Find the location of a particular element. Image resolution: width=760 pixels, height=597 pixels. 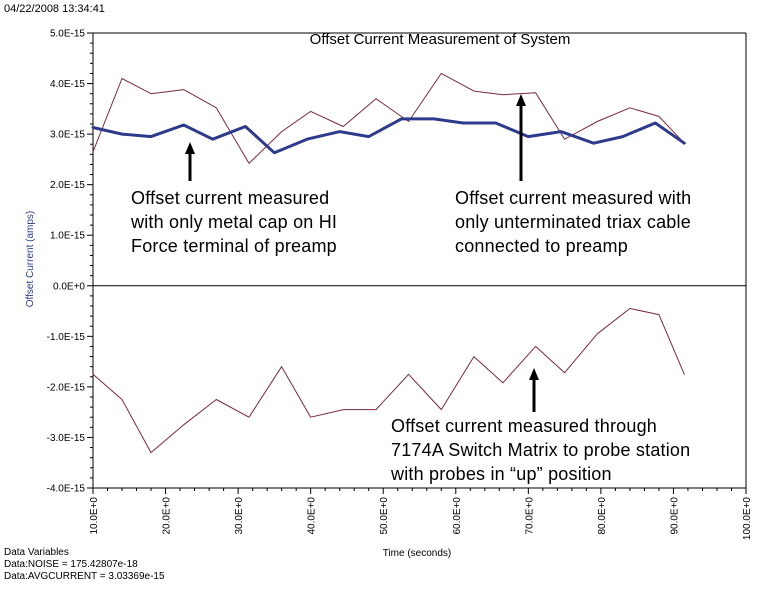

arrow-metal-cap-head is located at coordinates (190, 148).